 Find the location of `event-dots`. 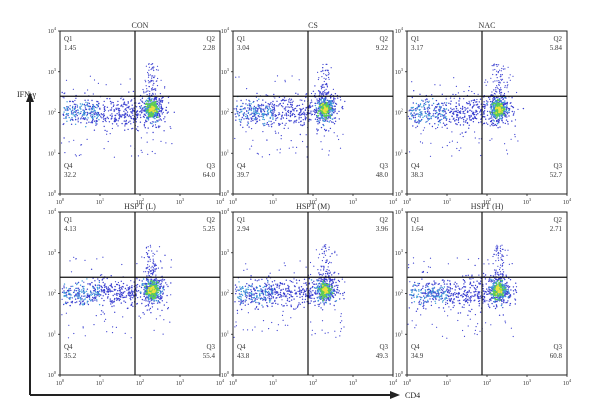

event-dots is located at coordinates (116, 291).